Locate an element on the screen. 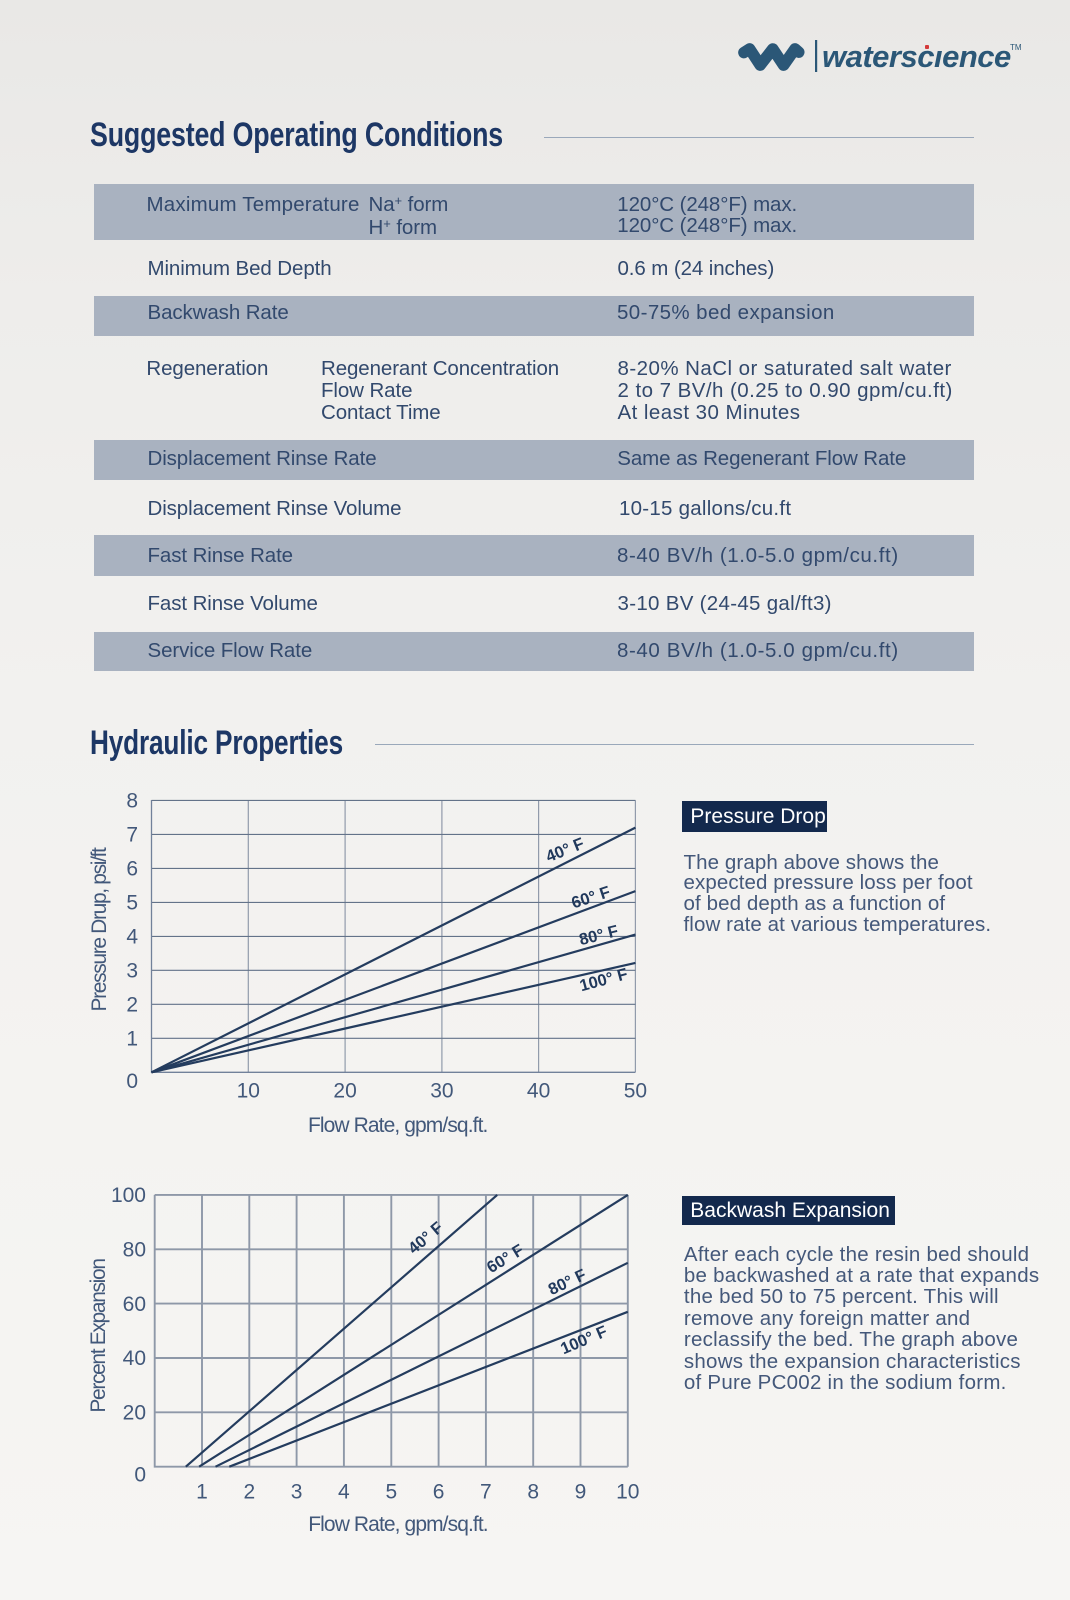 This screenshot has height=1600, width=1070. svg-text: 30 is located at coordinates (441, 1090).